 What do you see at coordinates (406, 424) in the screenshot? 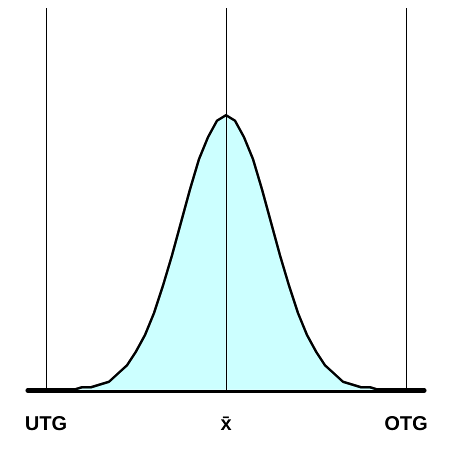
I see `x-tick-label: OTG` at bounding box center [406, 424].